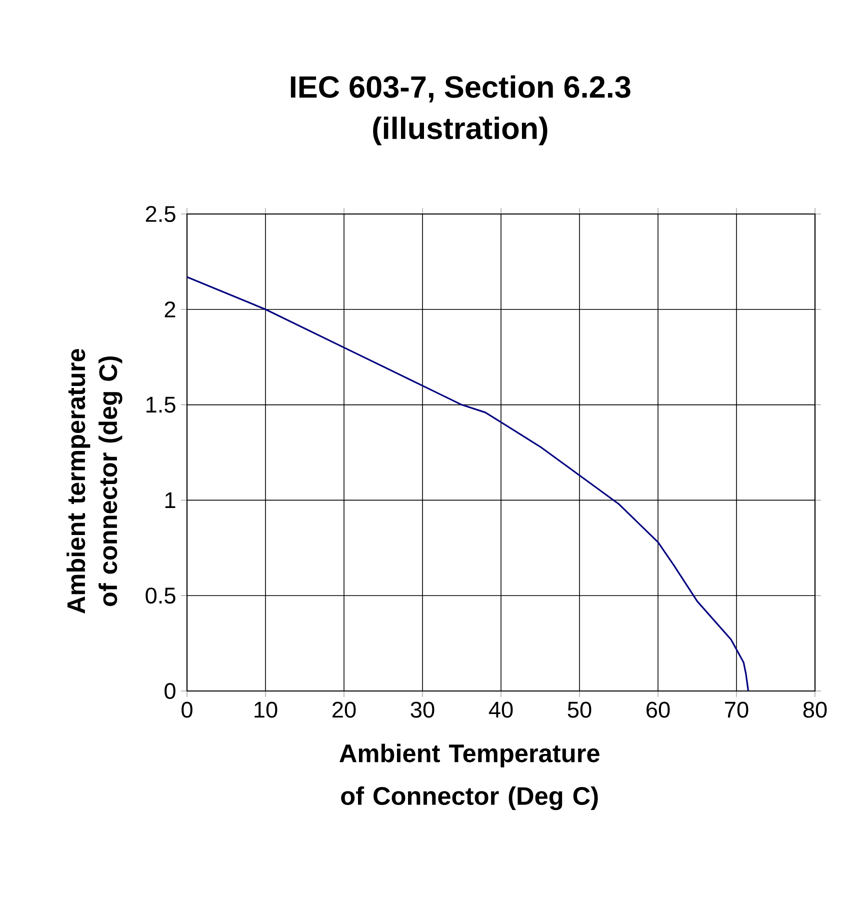  I want to click on x-tick-label: 30, so click(422, 710).